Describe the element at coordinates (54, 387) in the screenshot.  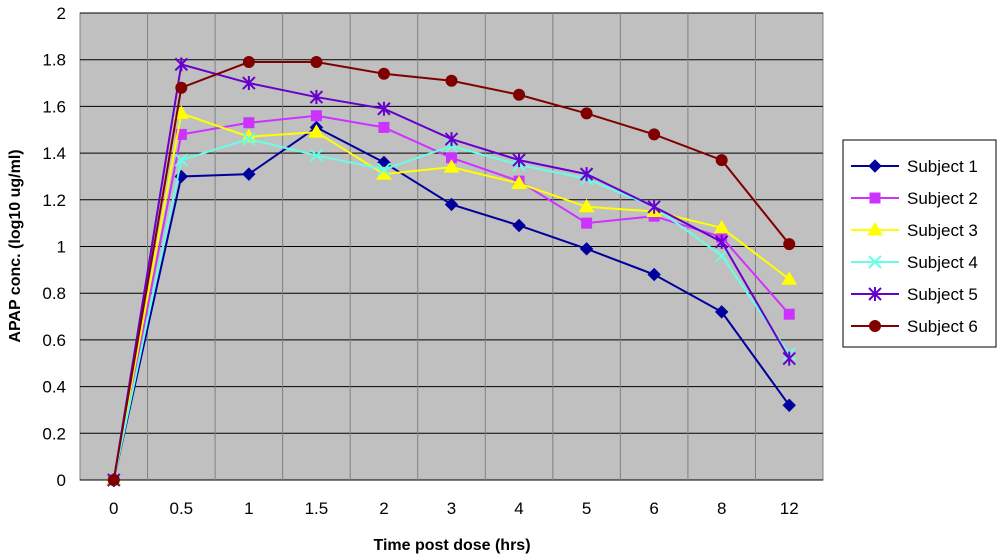
I see `y-tick-label: 0.4` at that location.